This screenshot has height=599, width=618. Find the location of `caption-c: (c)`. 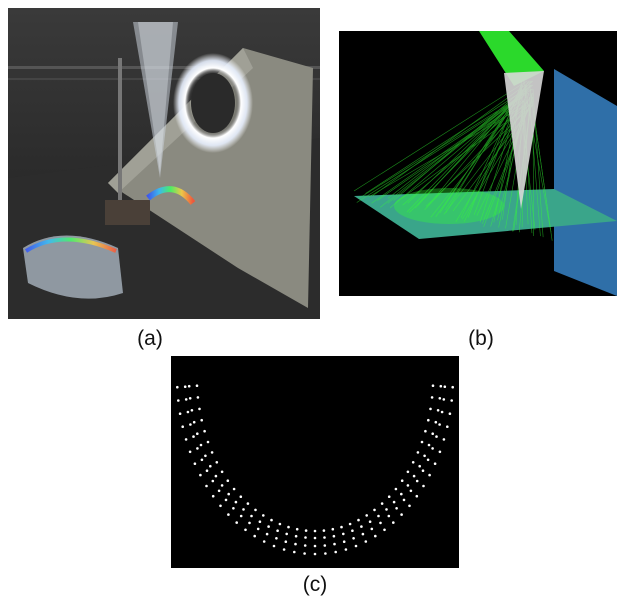

caption-c: (c) is located at coordinates (315, 584).